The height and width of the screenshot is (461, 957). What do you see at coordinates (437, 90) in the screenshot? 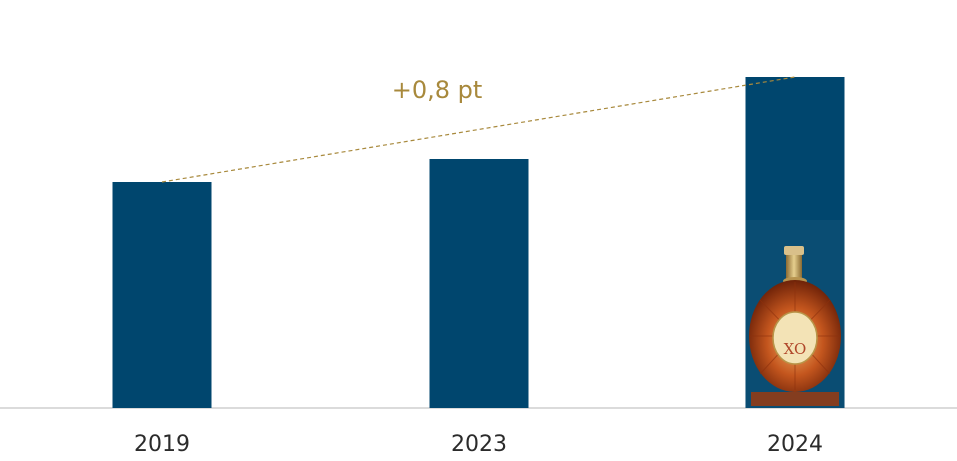
I see `annotation-label: +0,8 pt` at bounding box center [437, 90].